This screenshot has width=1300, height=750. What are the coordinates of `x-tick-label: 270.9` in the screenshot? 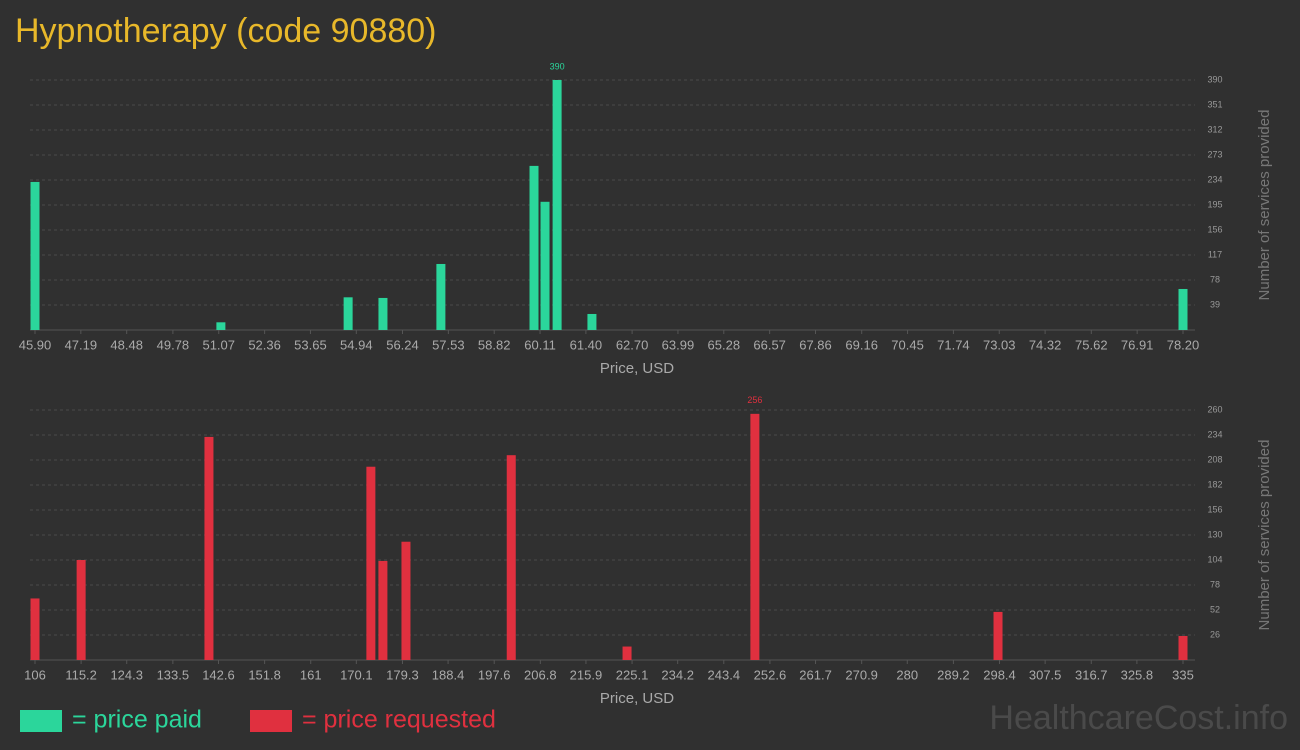 It's located at (861, 674).